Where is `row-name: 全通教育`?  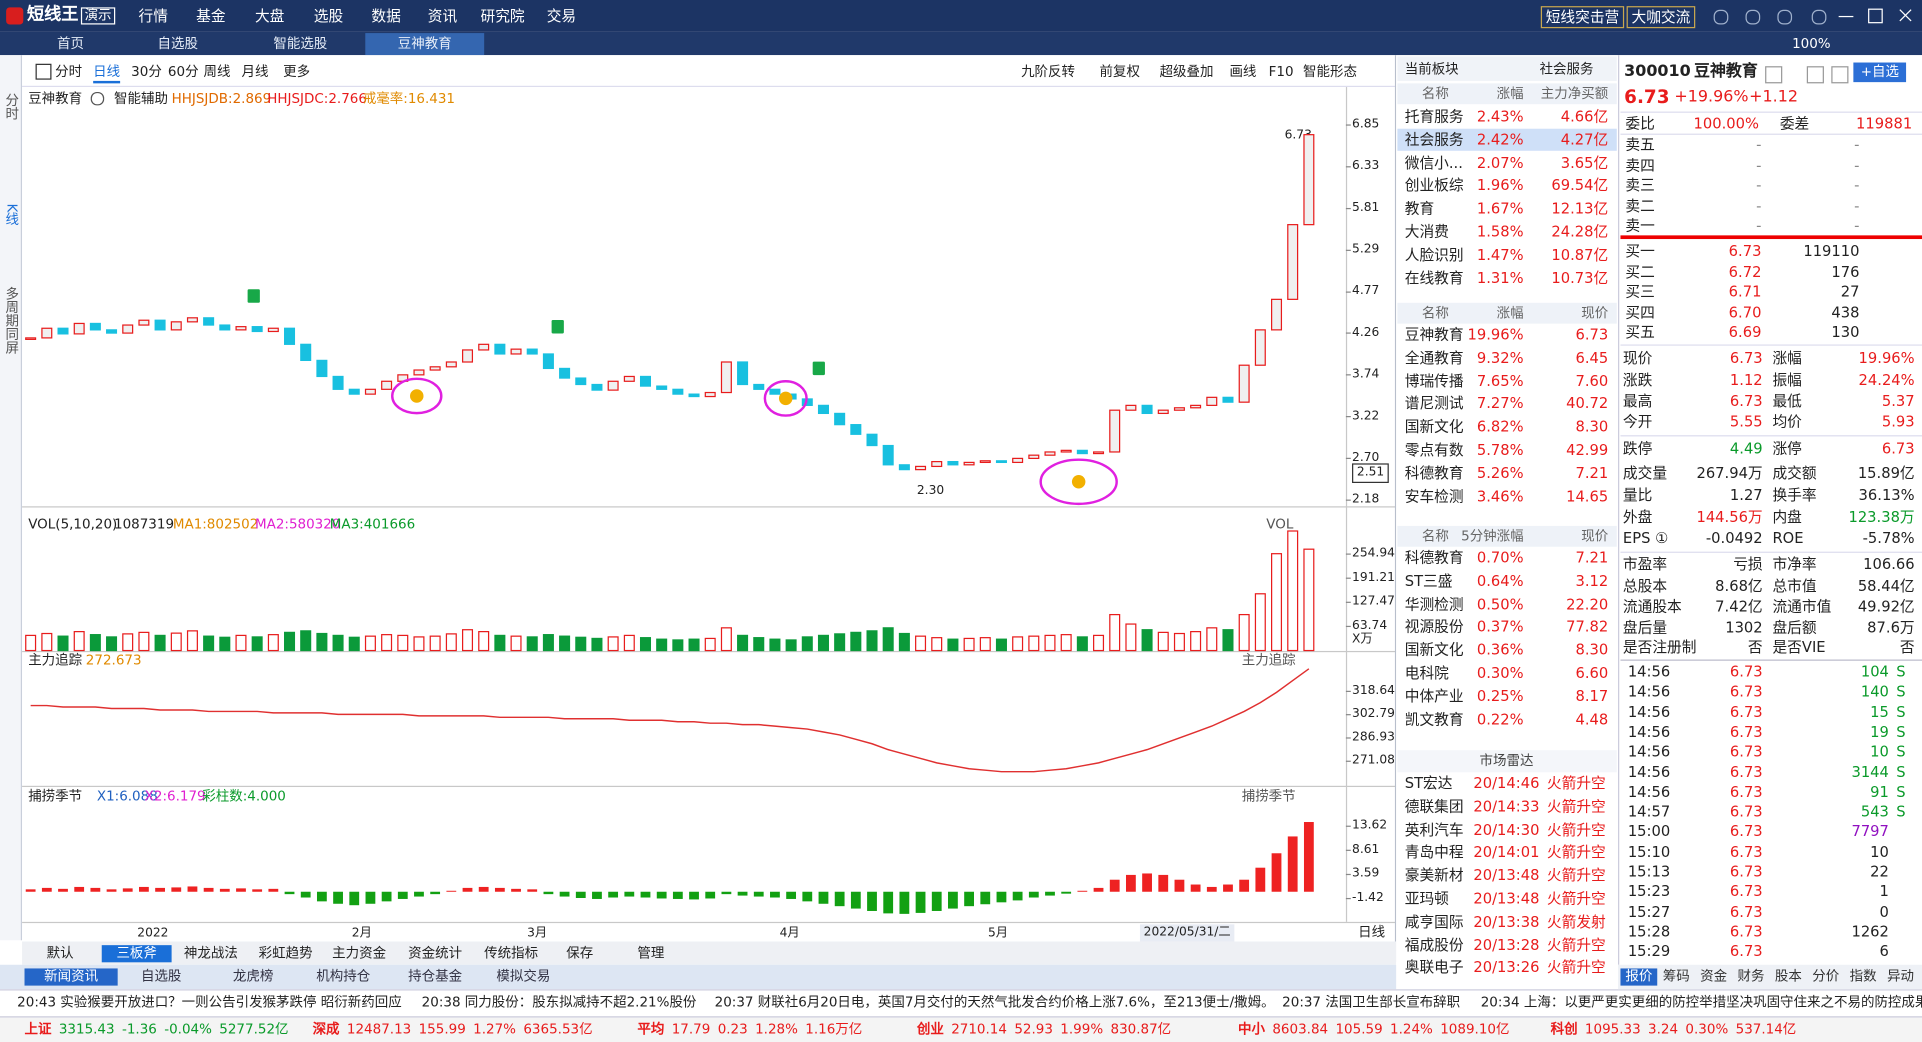 row-name: 全通教育 is located at coordinates (1434, 358).